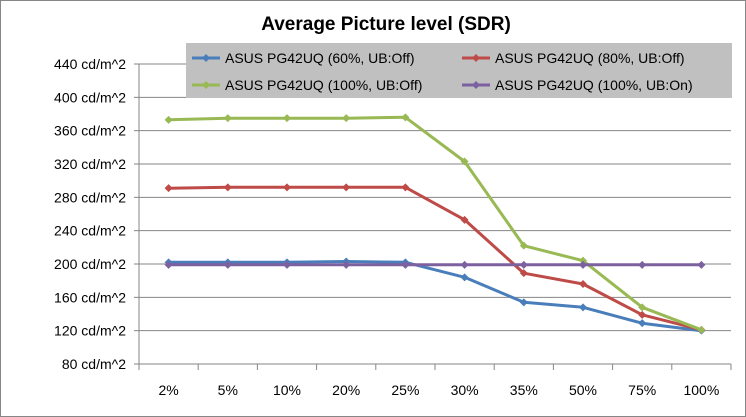  What do you see at coordinates (168, 390) in the screenshot?
I see `x-tick-label: 2%` at bounding box center [168, 390].